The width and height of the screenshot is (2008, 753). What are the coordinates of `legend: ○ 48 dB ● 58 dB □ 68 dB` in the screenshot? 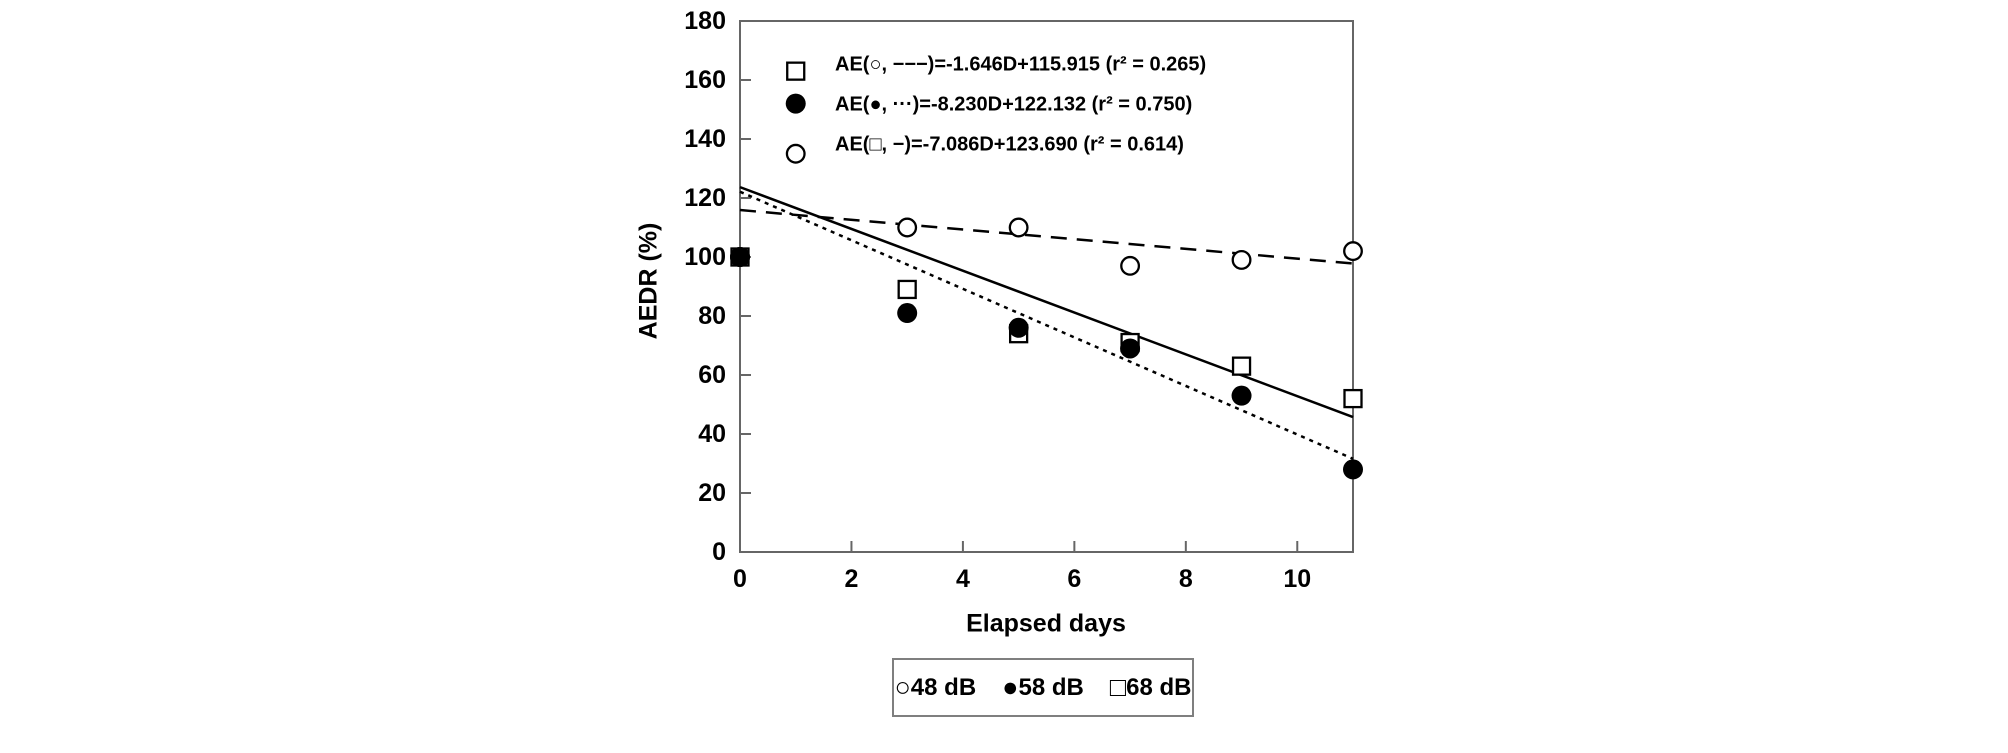 It's located at (1043, 687).